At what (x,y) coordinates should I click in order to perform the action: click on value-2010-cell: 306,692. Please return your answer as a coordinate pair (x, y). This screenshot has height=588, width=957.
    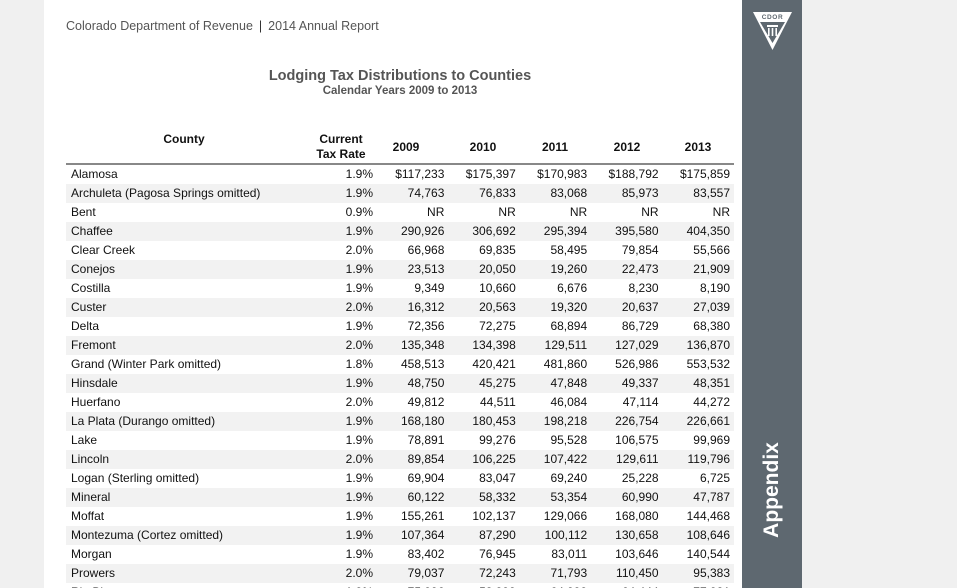
    Looking at the image, I should click on (484, 231).